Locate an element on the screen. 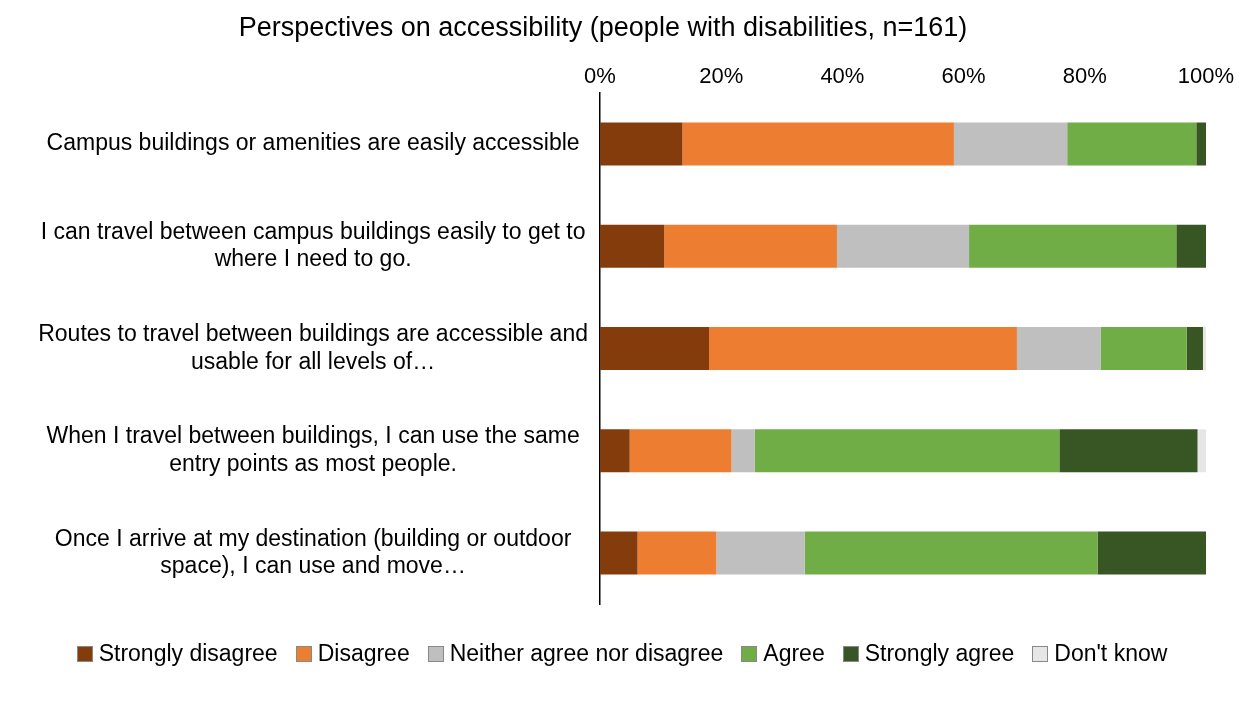 This screenshot has height=708, width=1244. x-tick-label: 40% is located at coordinates (842, 75).